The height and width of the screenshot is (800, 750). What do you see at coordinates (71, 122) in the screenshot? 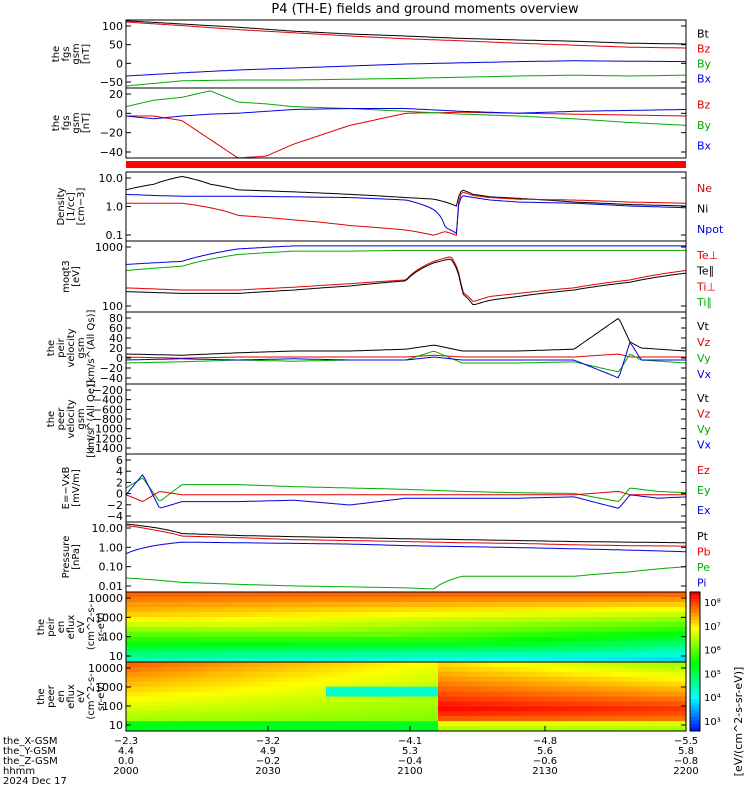
I see `y-axis-label: the fgs gsm [nT]` at bounding box center [71, 122].